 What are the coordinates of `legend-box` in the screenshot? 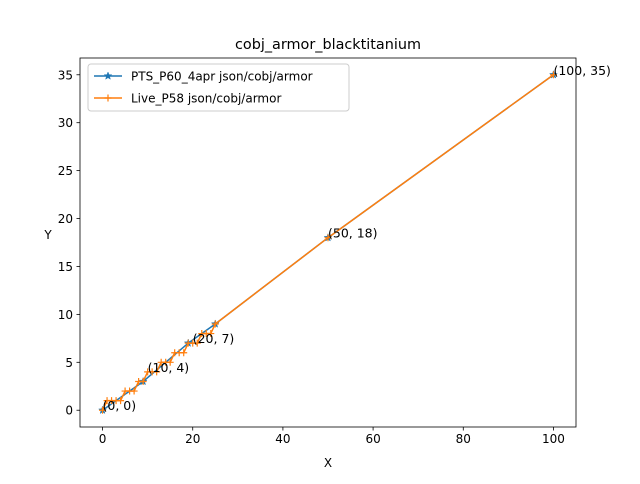 It's located at (218, 87).